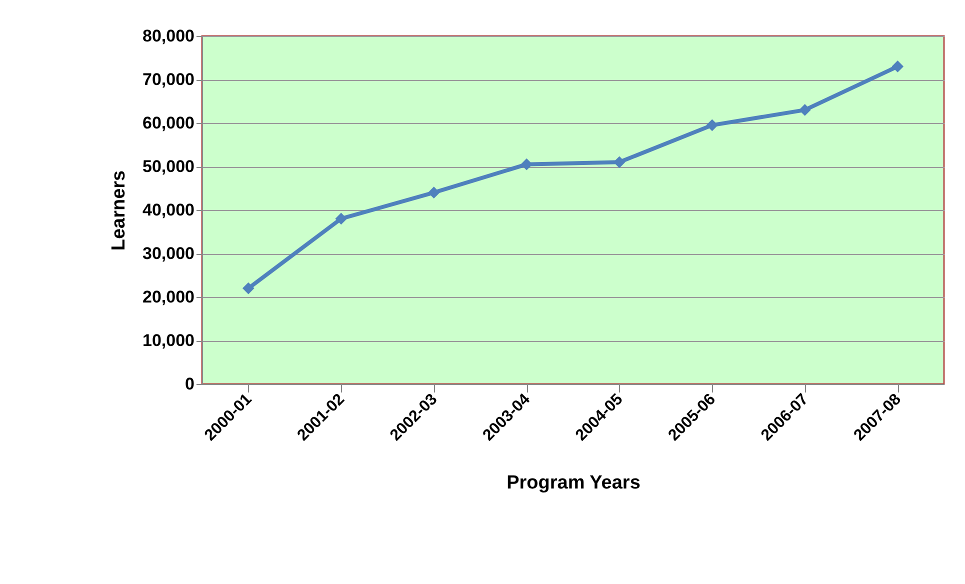  I want to click on y-tick-label: 60,000, so click(168, 123).